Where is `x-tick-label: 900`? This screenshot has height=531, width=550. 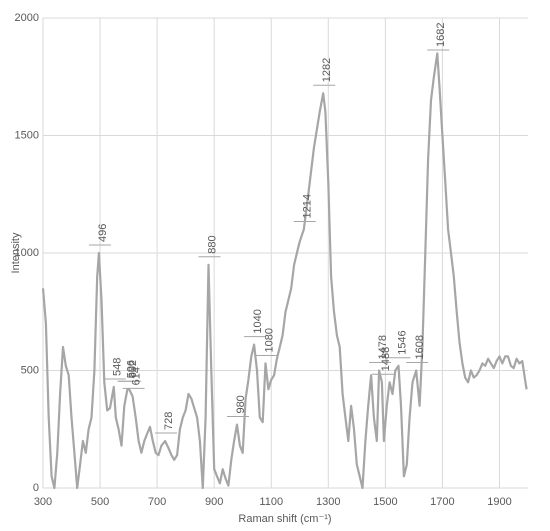 x-tick-label: 900 is located at coordinates (214, 502).